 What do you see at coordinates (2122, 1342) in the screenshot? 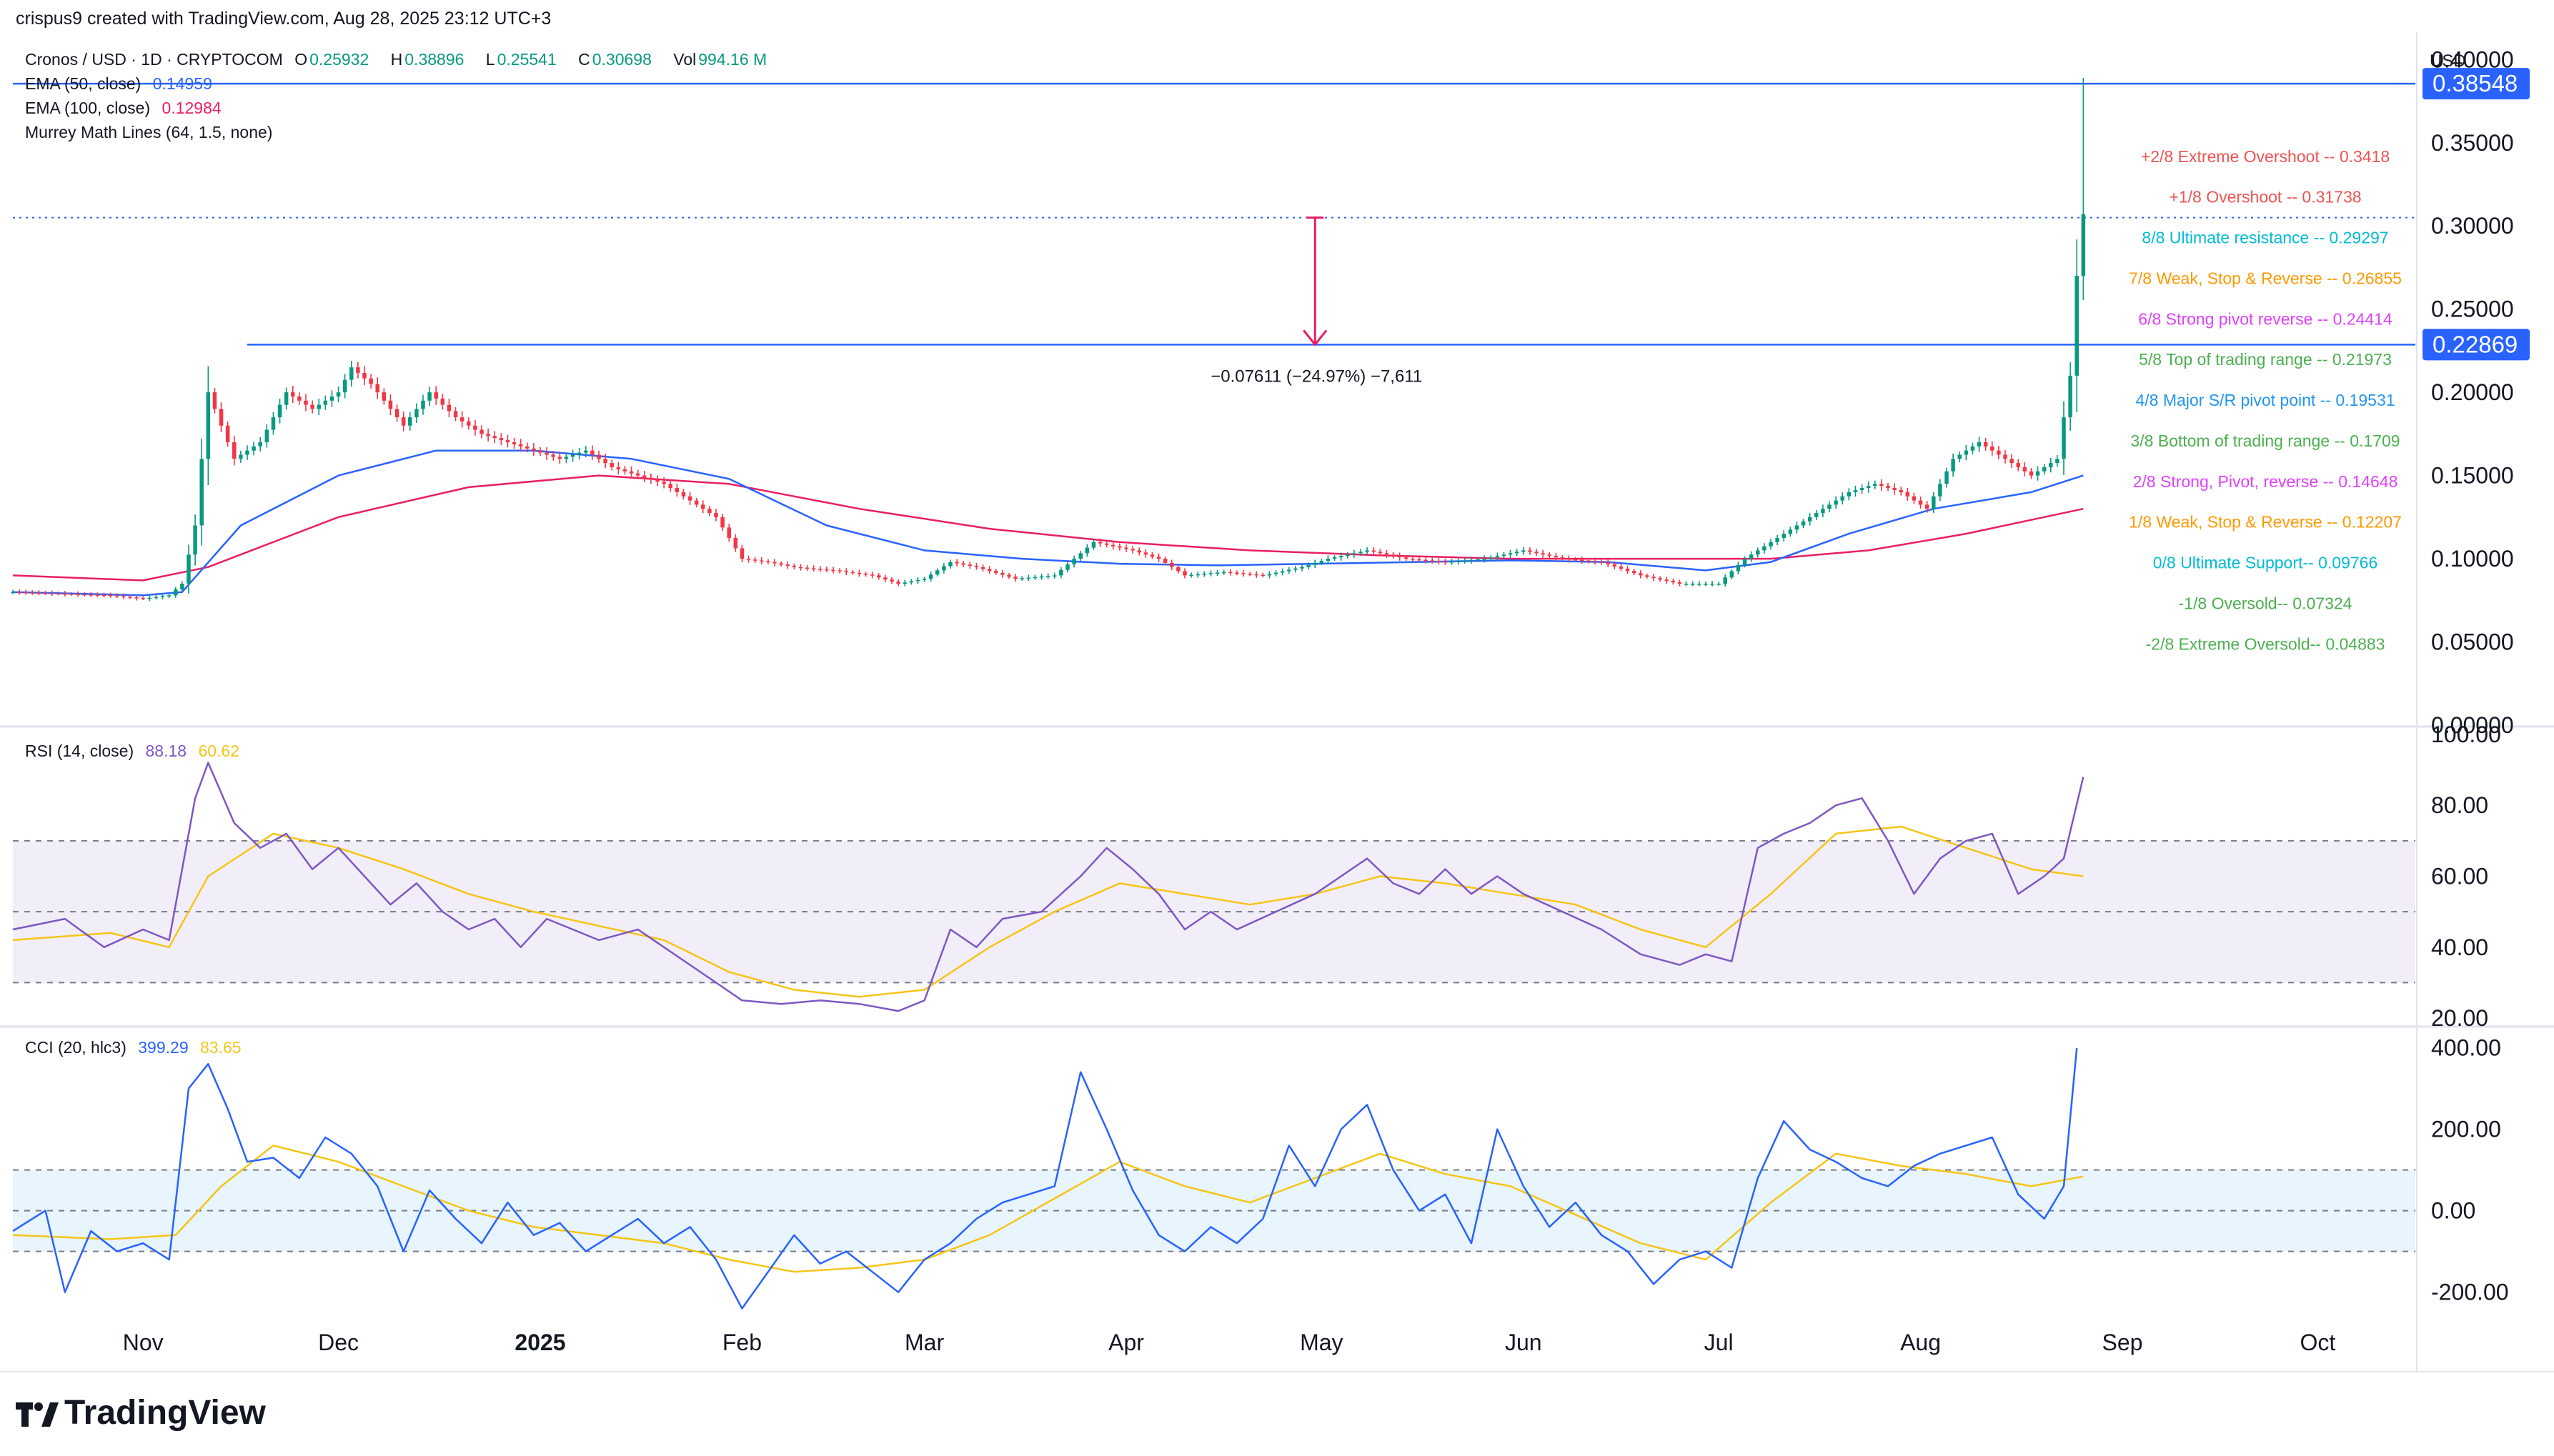
I see `time-axis-tick: Sep` at bounding box center [2122, 1342].